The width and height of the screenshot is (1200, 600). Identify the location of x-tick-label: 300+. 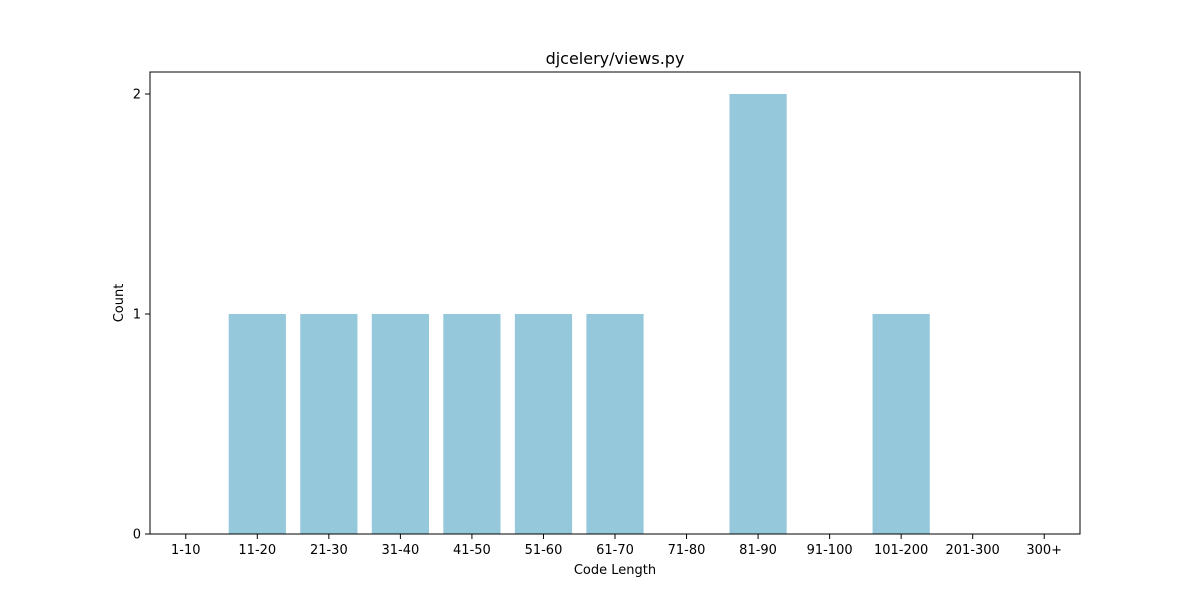
(1044, 550).